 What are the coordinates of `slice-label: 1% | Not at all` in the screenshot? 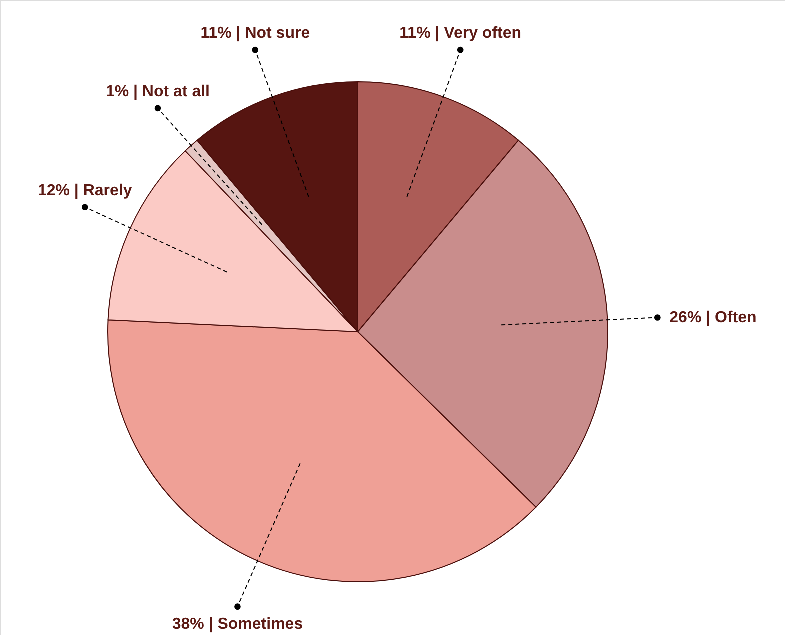 It's located at (158, 91).